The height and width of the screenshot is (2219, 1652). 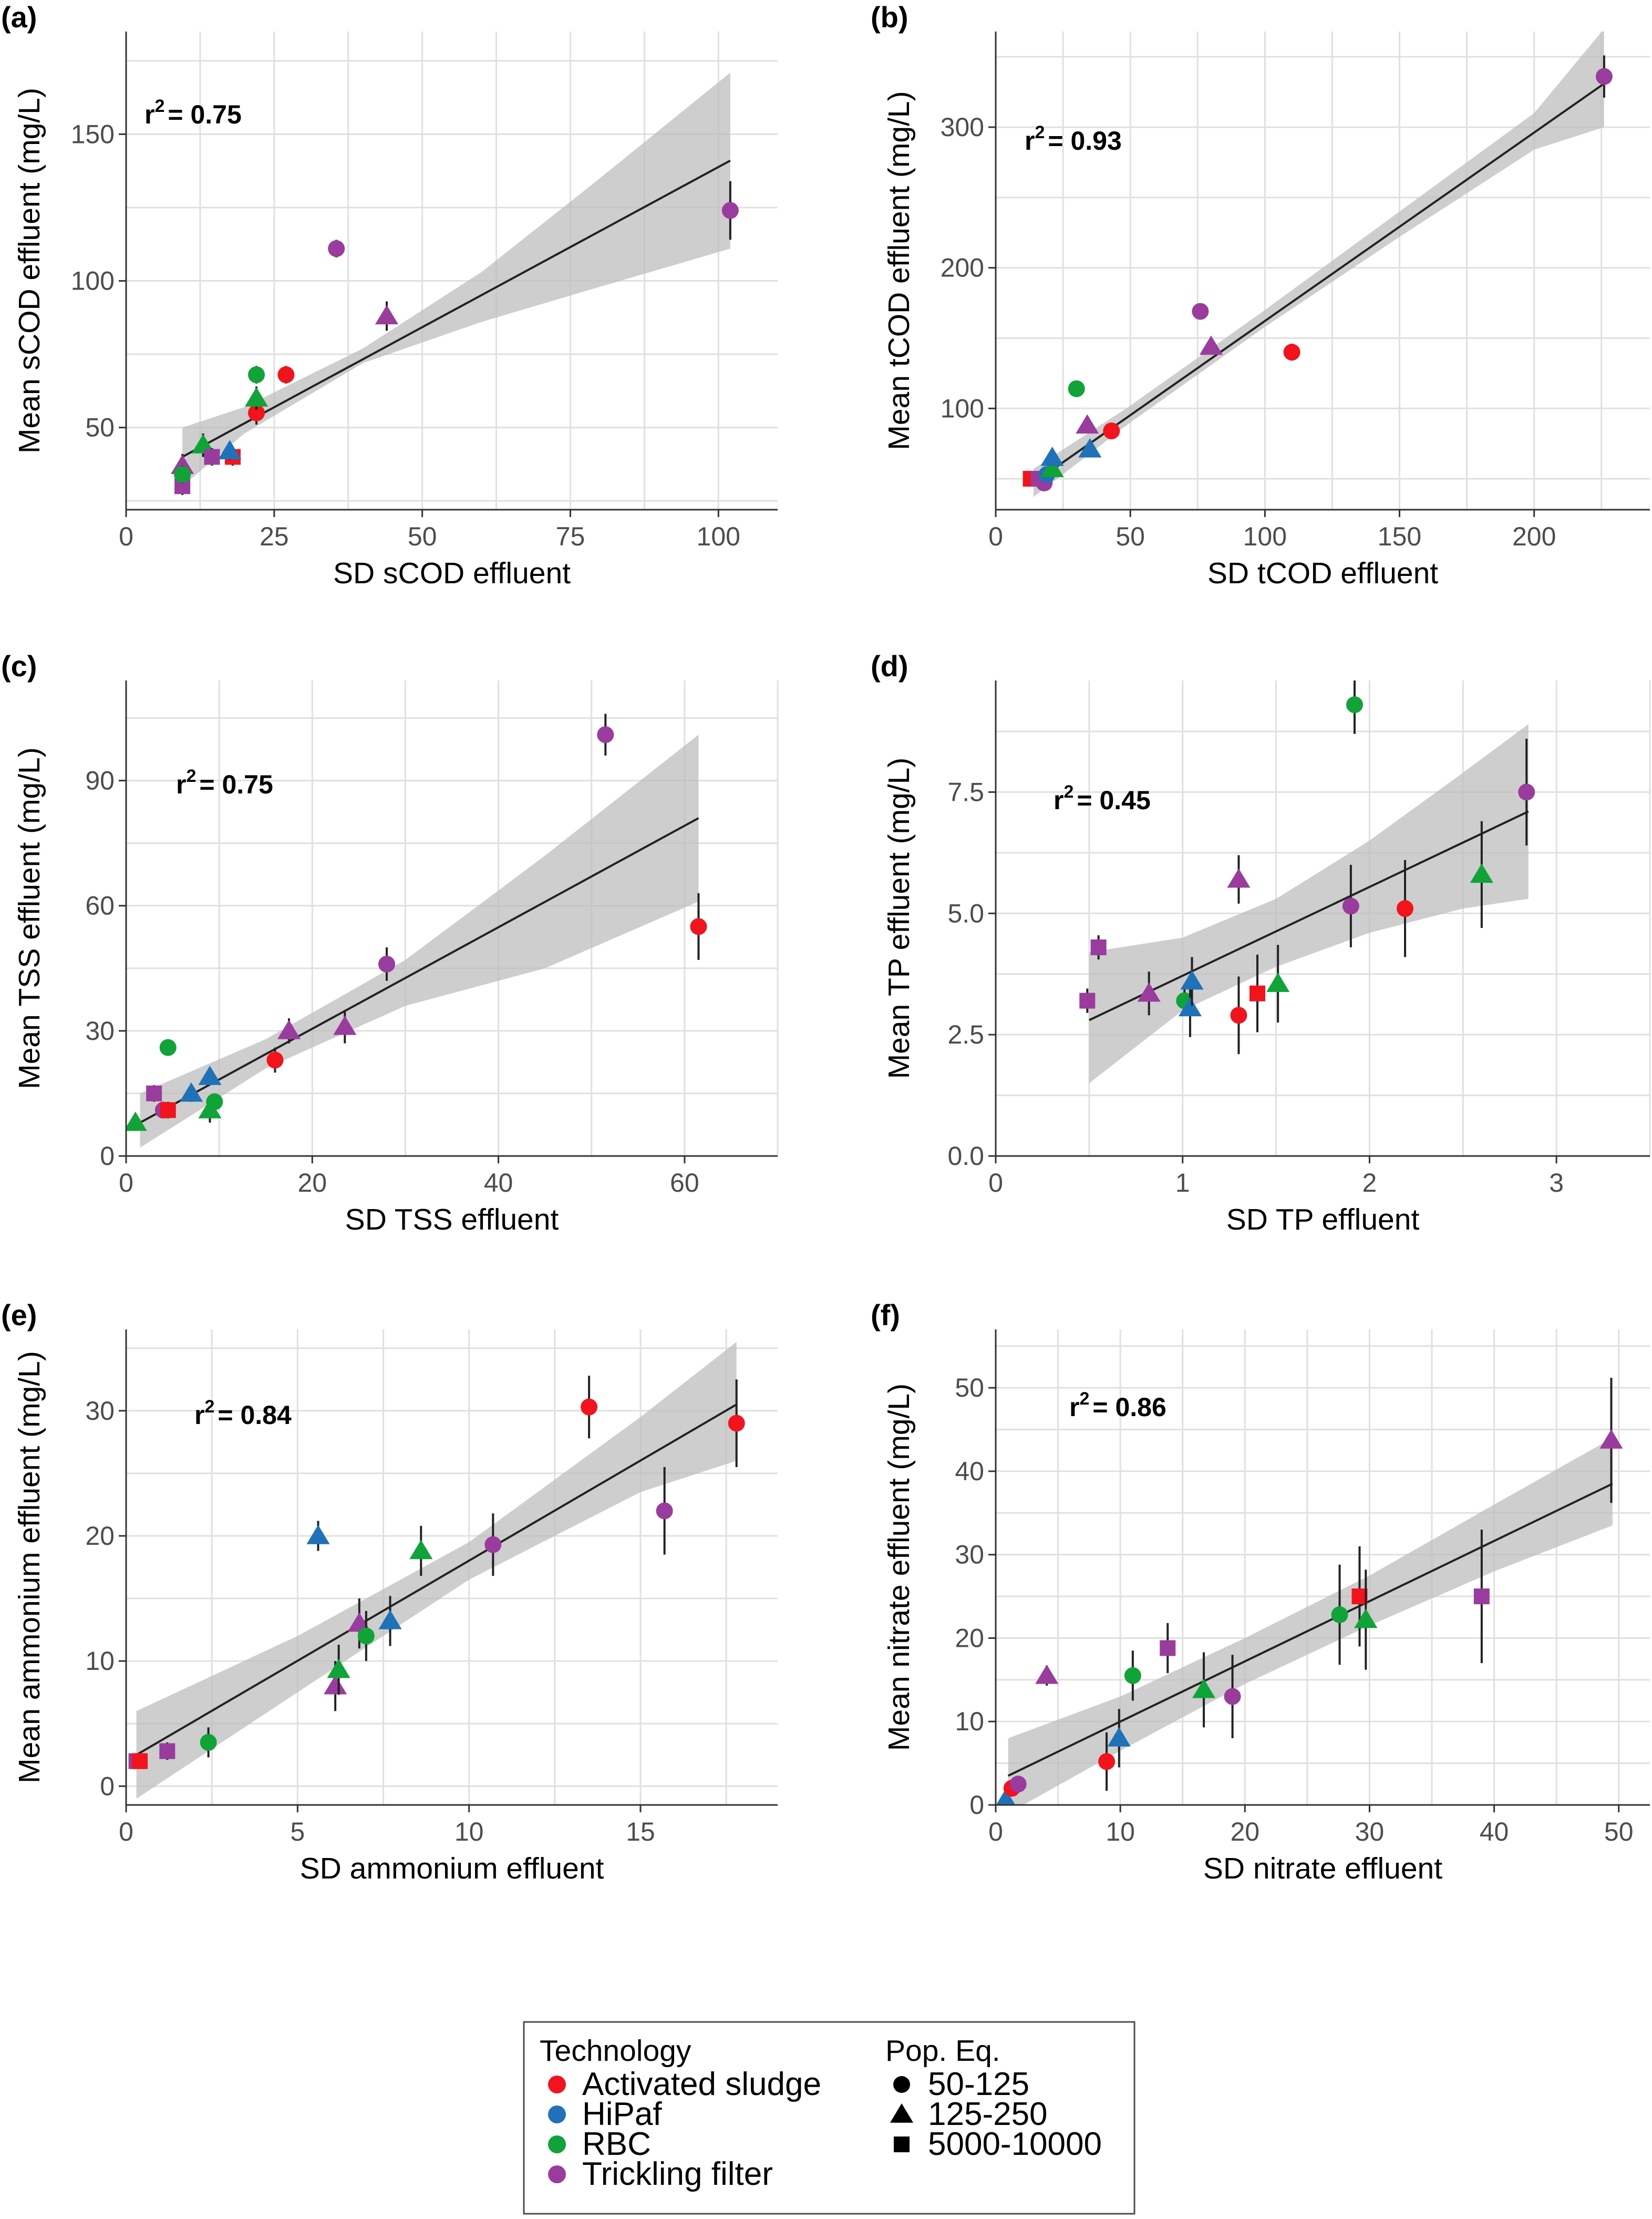 What do you see at coordinates (979, 2084) in the screenshot?
I see `legend-popeq-label: 50-125` at bounding box center [979, 2084].